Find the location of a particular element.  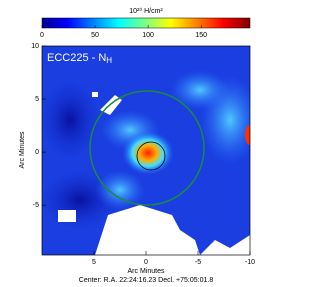

colorbar-tick-label: 50 is located at coordinates (95, 35).